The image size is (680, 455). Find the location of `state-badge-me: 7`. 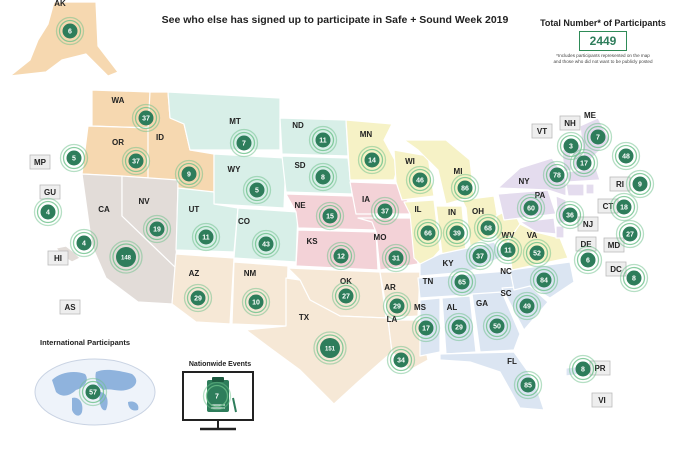

state-badge-me: 7 is located at coordinates (598, 137).